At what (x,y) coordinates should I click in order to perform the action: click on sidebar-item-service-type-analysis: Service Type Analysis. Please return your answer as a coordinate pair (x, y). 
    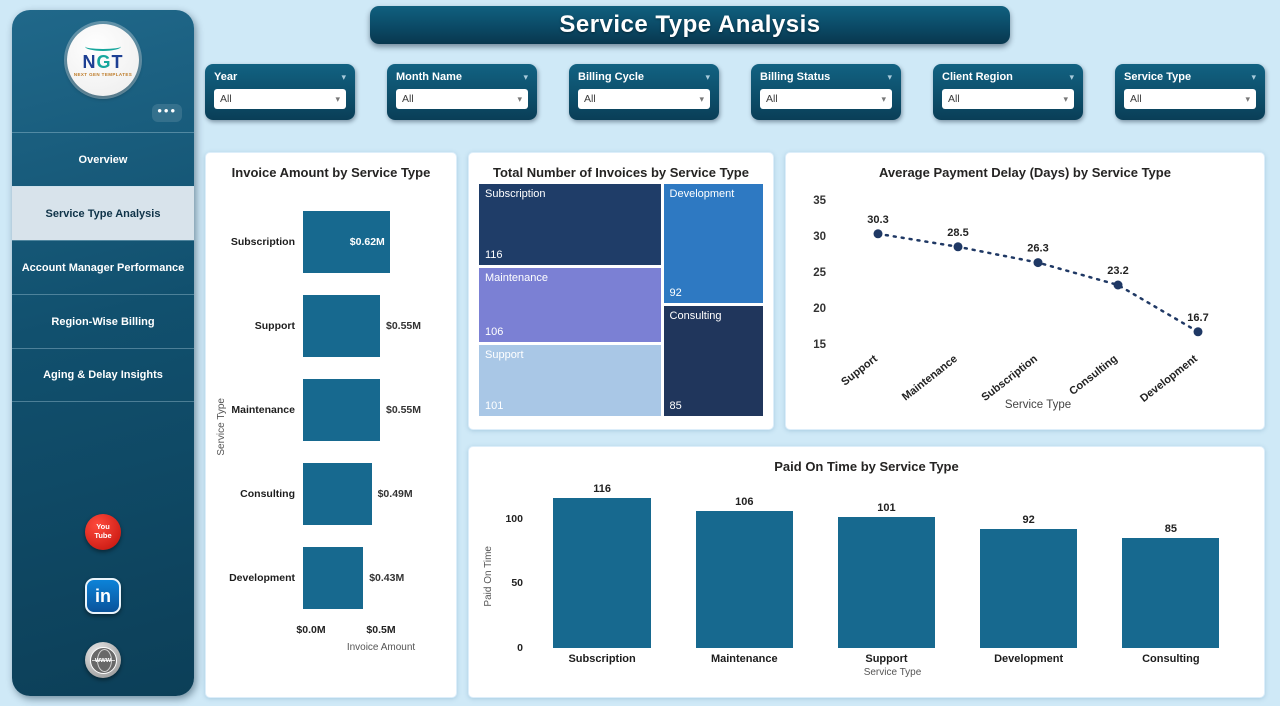
    Looking at the image, I should click on (103, 213).